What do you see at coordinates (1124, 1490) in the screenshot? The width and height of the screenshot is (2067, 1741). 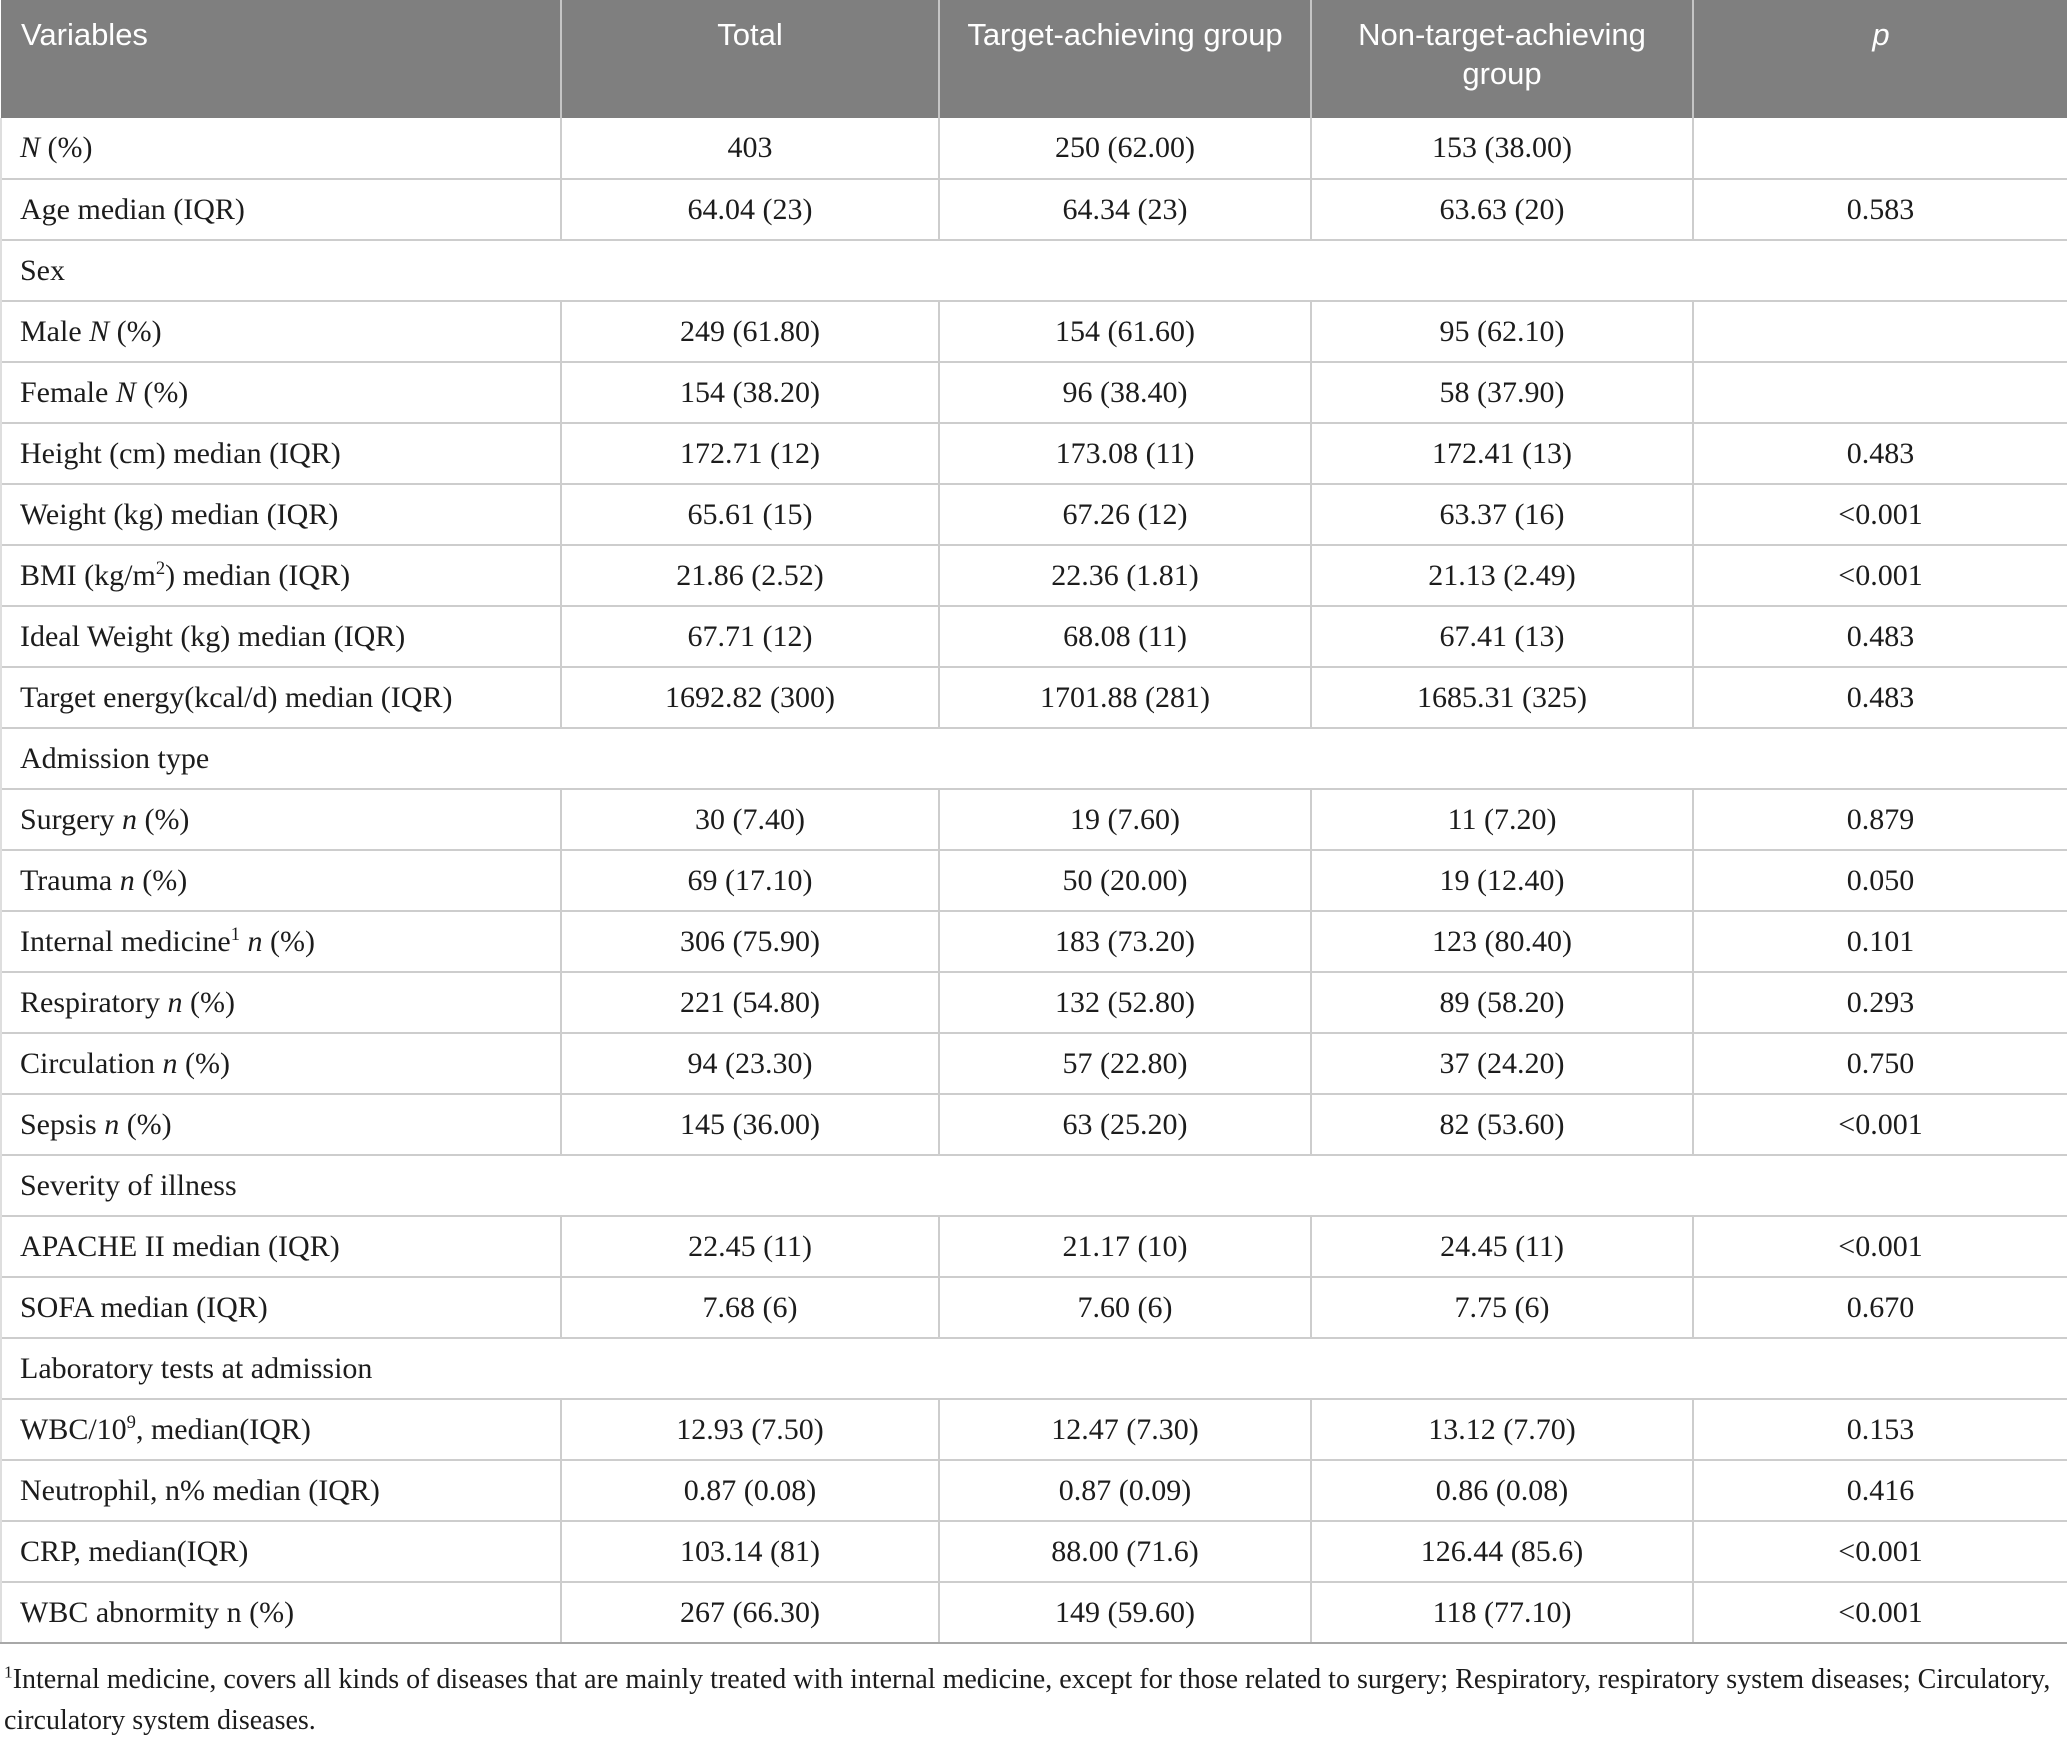 I see `target-group-value: 0.87 (0.09)` at bounding box center [1124, 1490].